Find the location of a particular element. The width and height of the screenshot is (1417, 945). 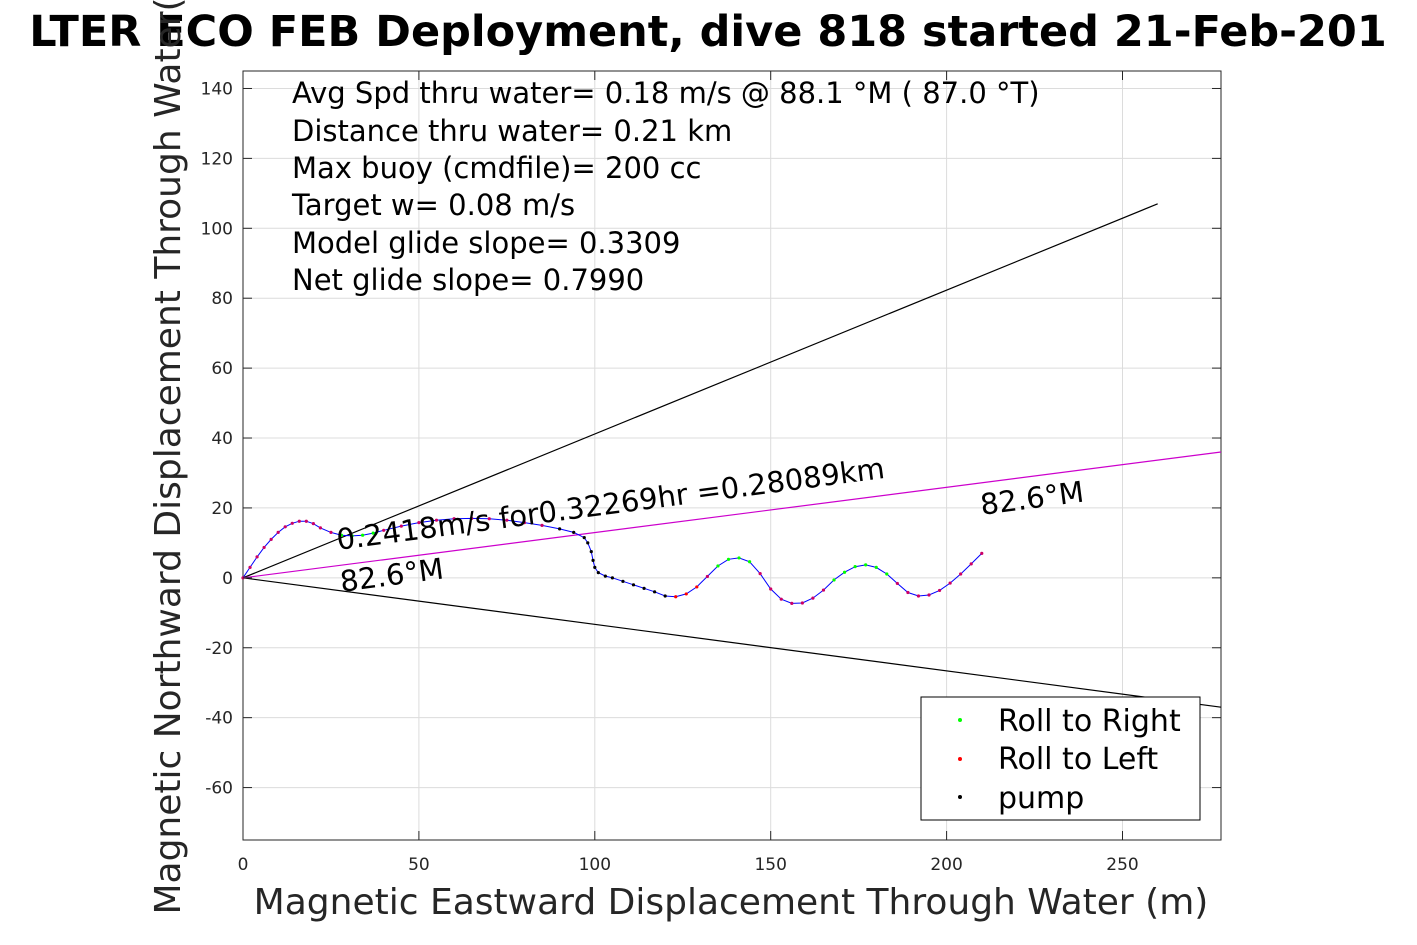

y-tick-label: 60 is located at coordinates (222, 369).